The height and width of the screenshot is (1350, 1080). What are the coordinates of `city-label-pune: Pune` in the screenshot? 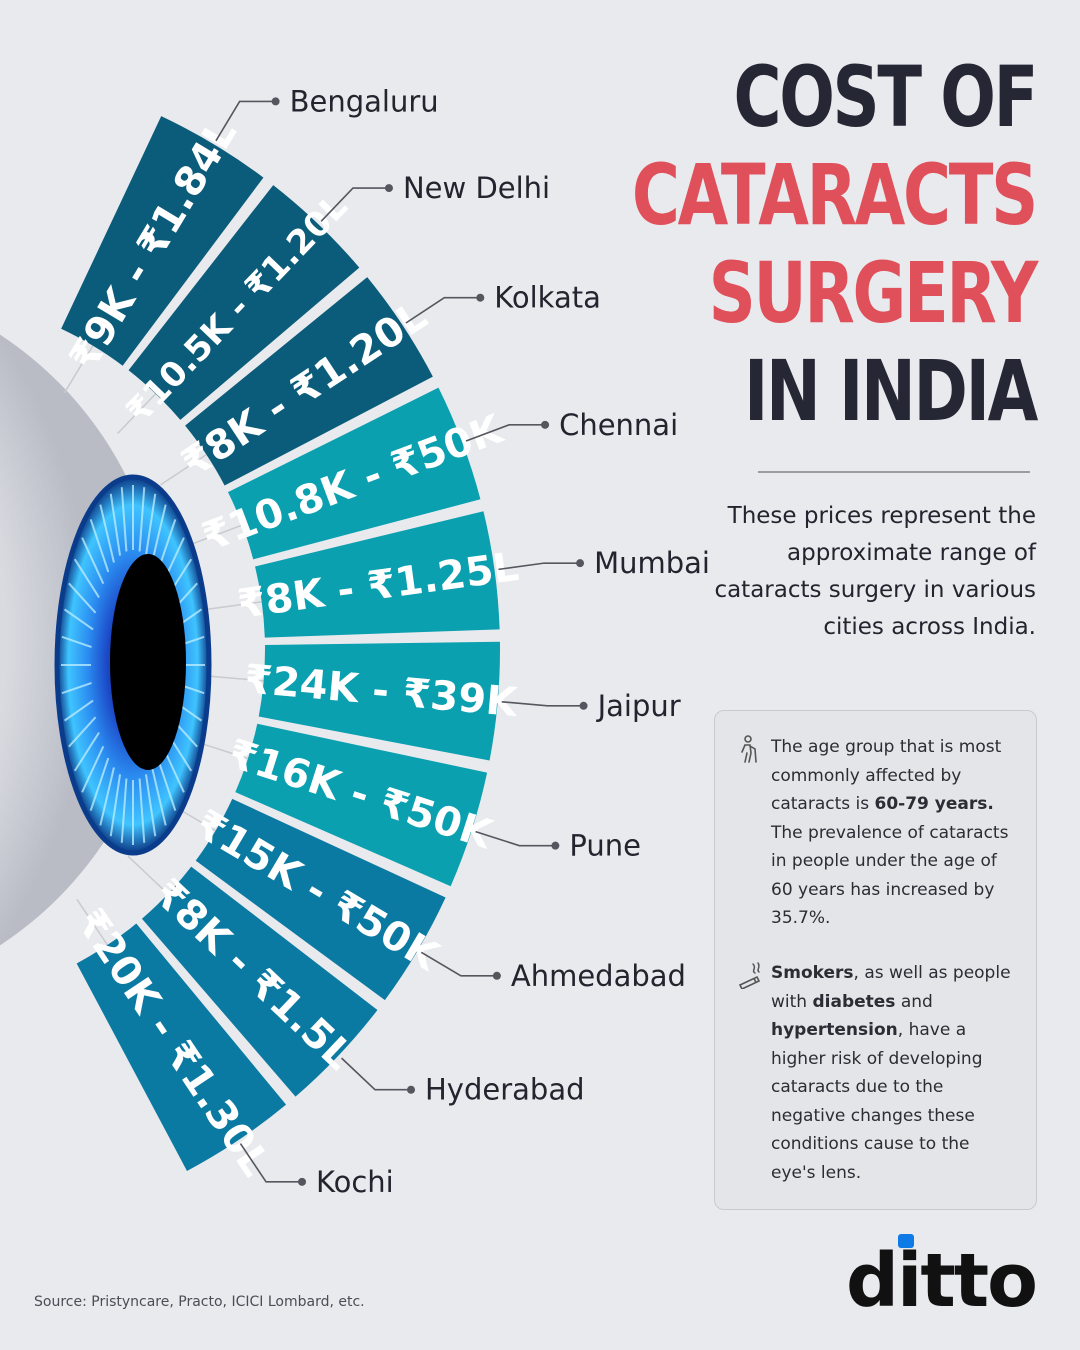 It's located at (605, 846).